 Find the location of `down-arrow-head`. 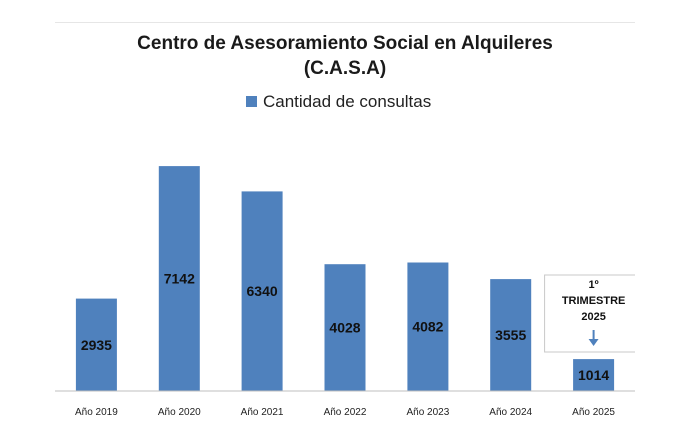

down-arrow-head is located at coordinates (593, 342).